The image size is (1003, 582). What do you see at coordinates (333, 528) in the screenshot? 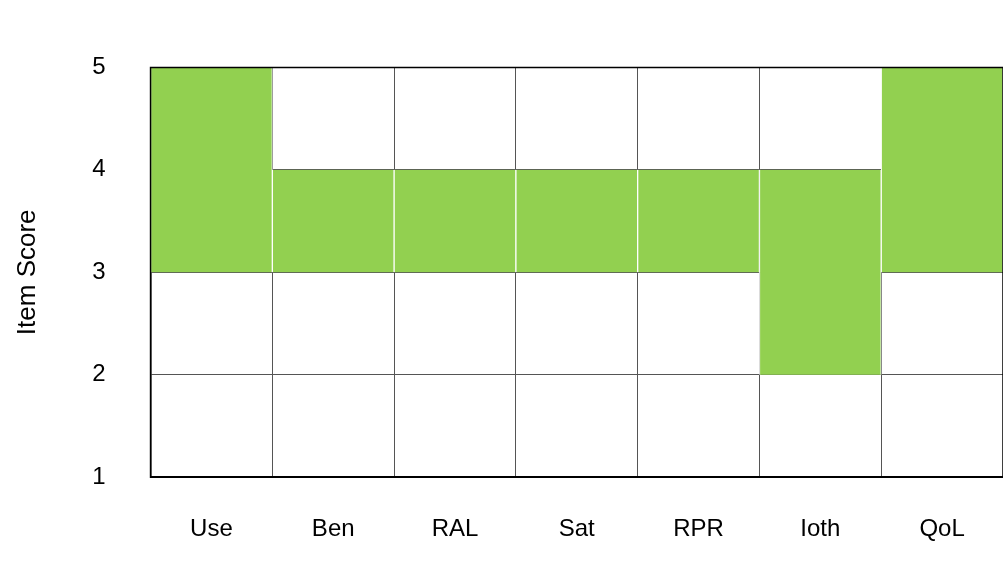
I see `x-tick-label: Ben` at bounding box center [333, 528].